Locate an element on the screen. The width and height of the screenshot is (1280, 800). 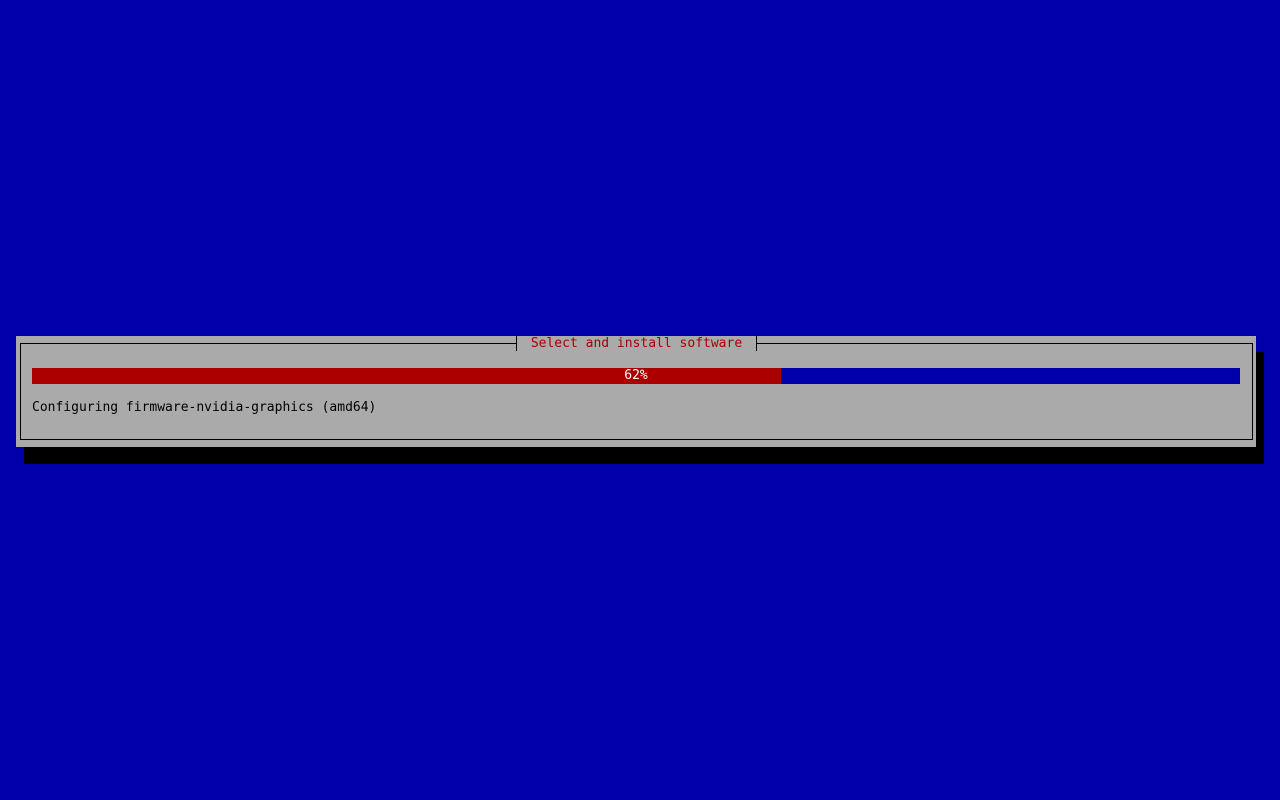
progress-percent: 62% is located at coordinates (636, 375).